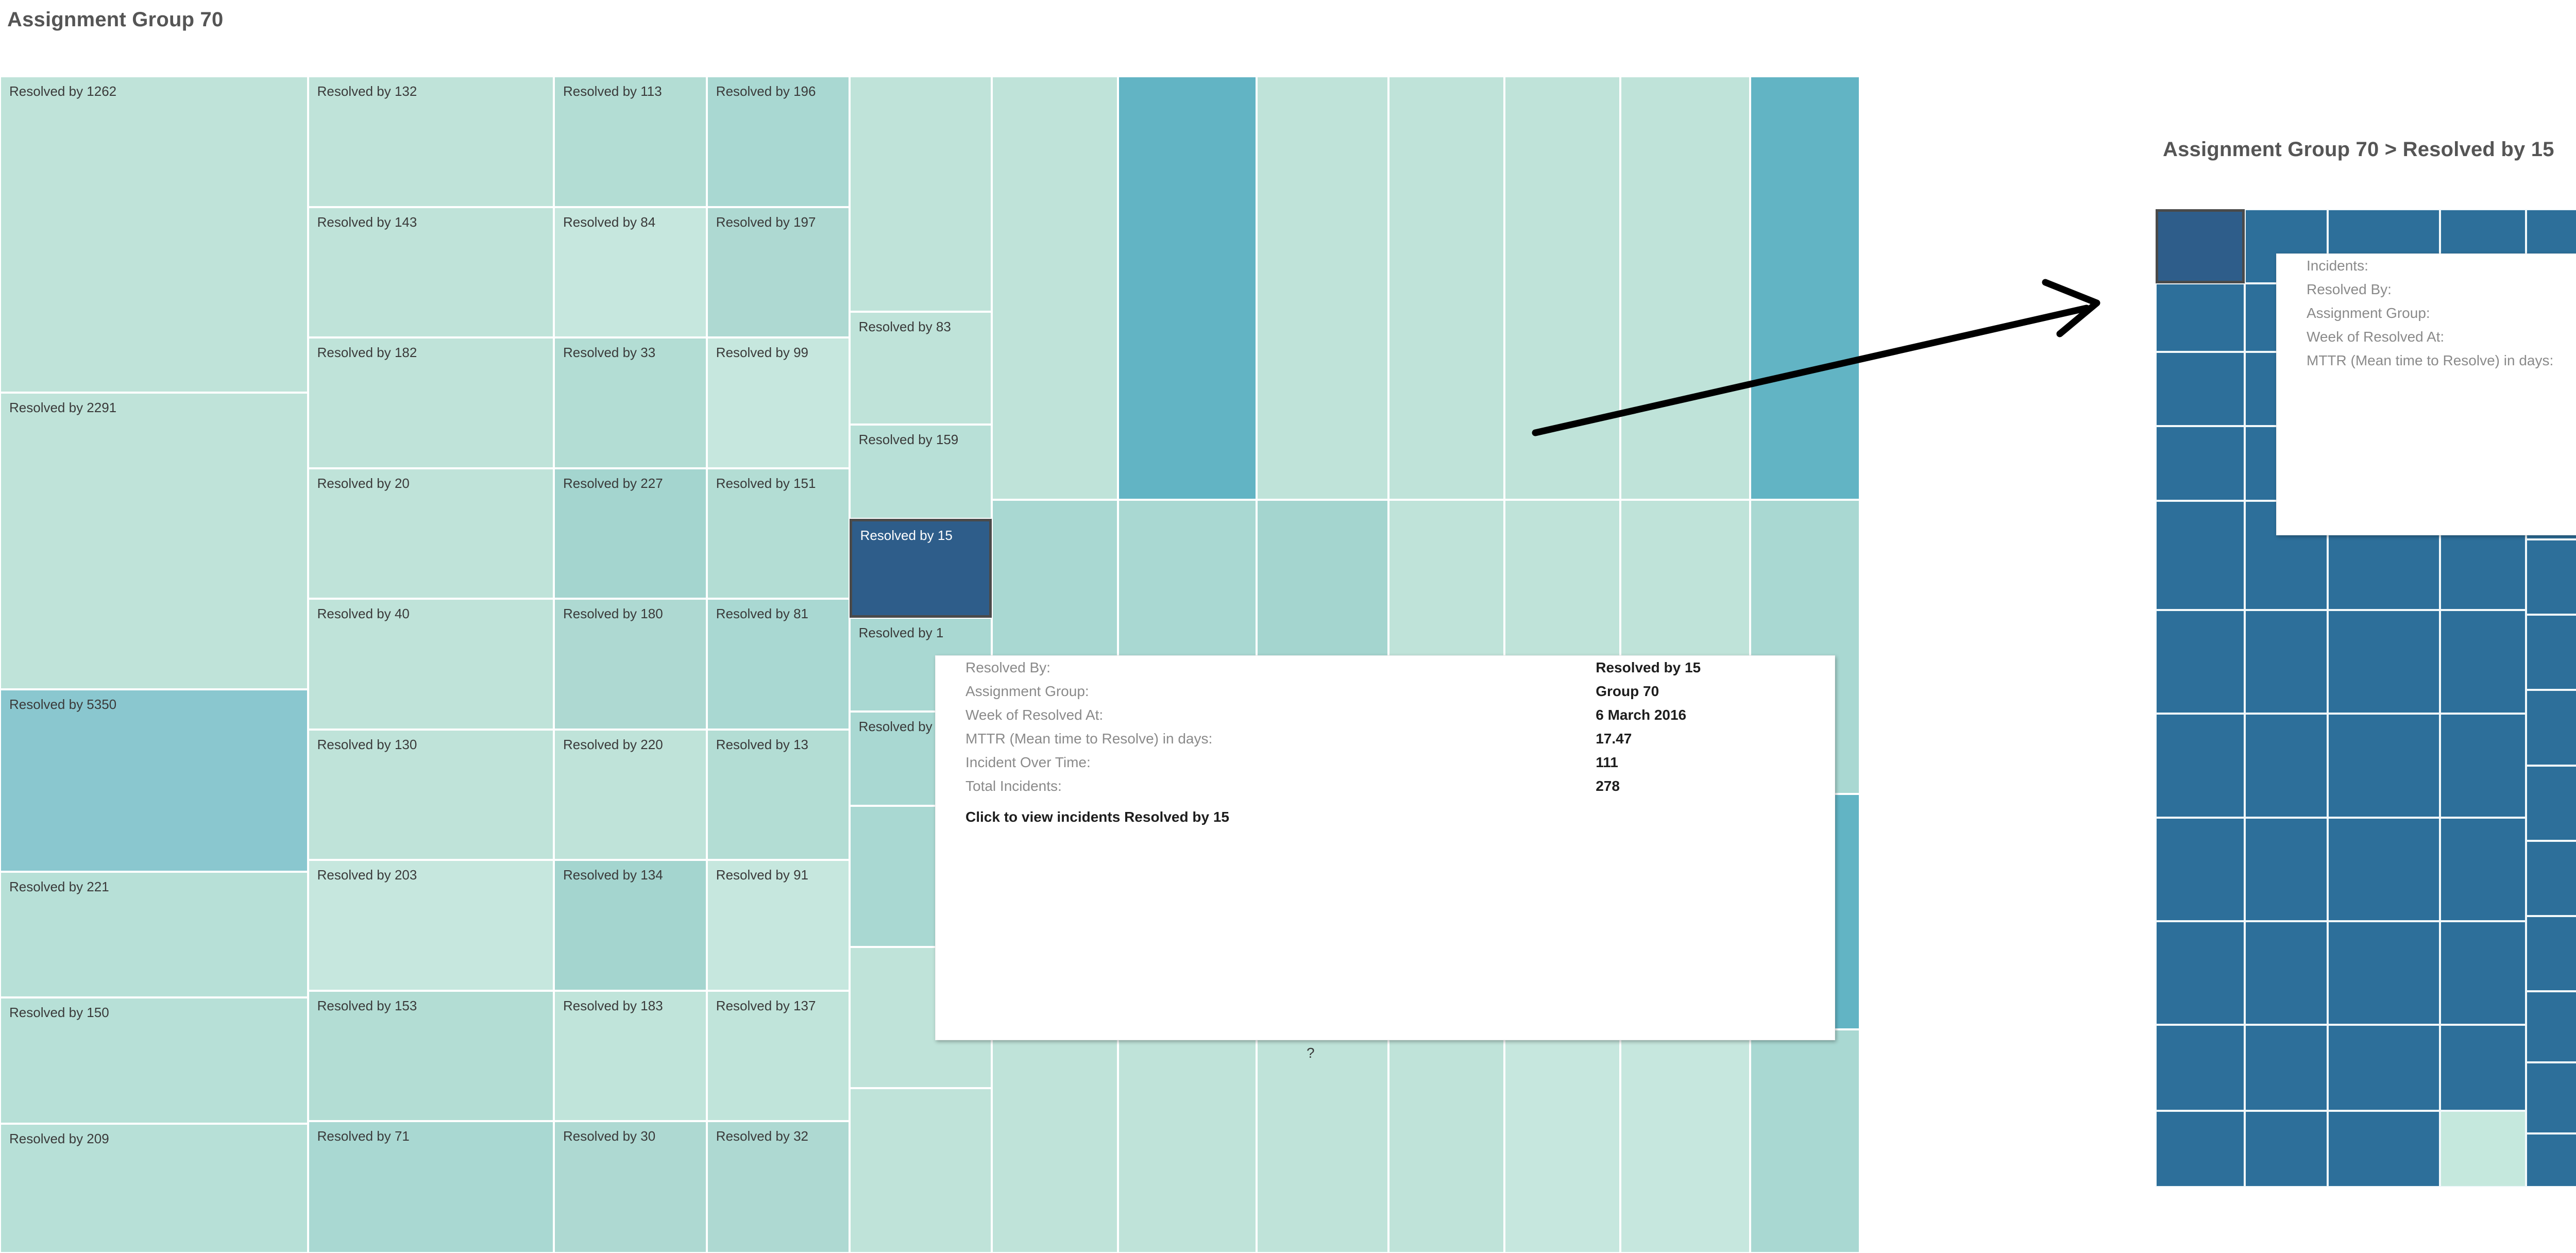 This screenshot has width=2576, height=1253. I want to click on treemap-tile-label: Resolved by 130, so click(367, 744).